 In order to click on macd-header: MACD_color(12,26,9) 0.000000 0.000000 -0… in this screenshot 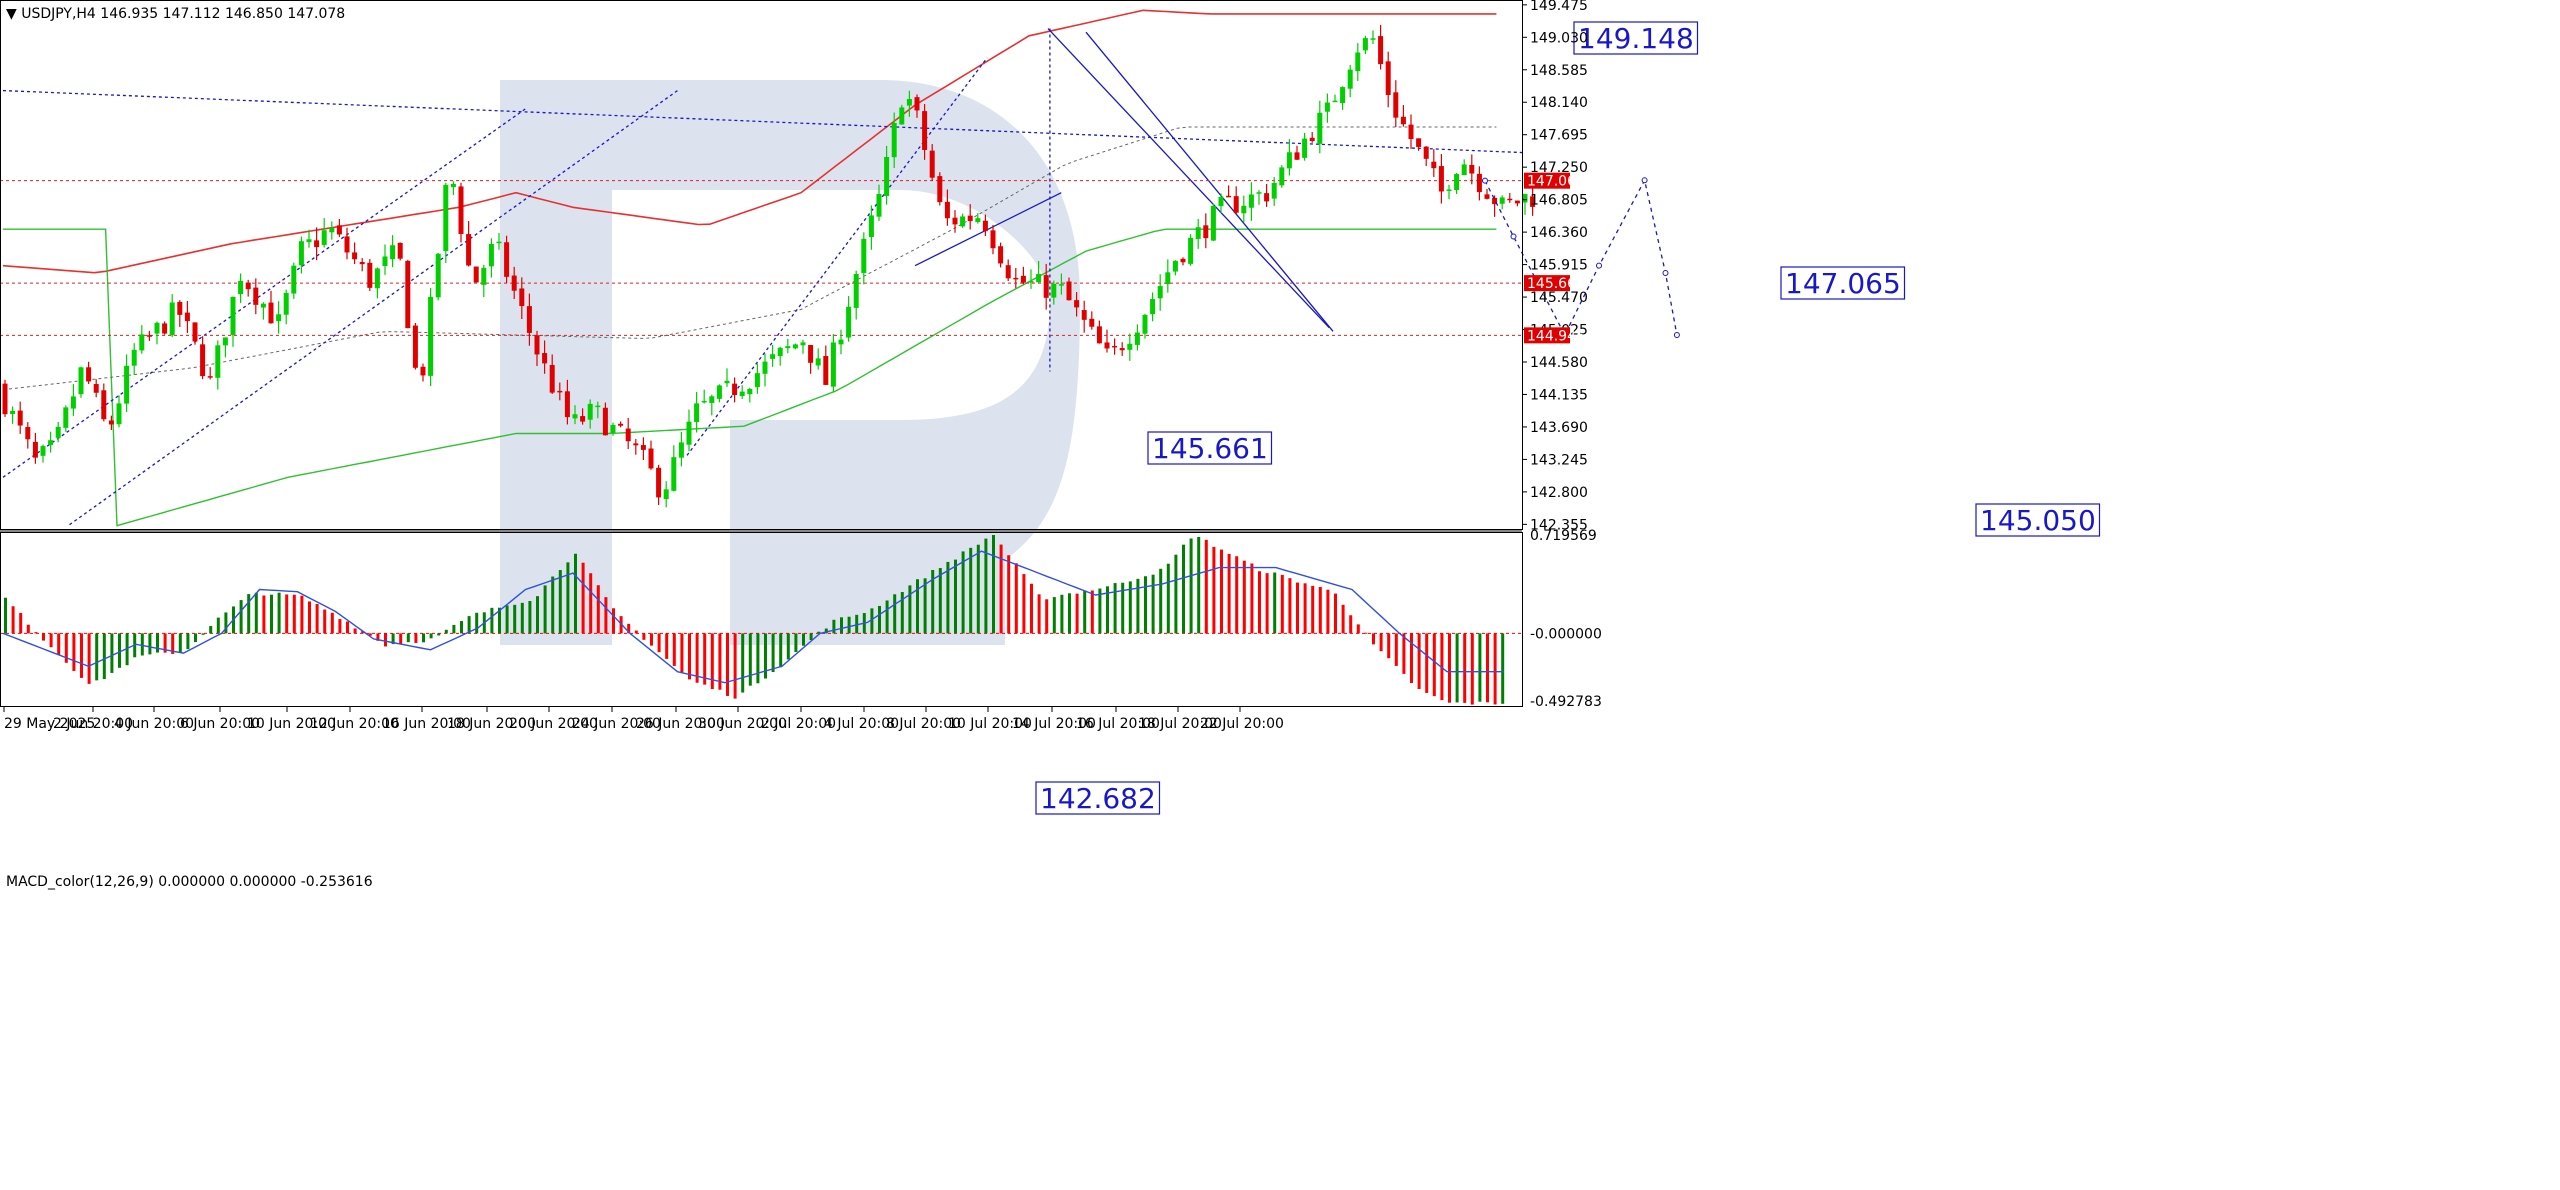, I will do `click(189, 882)`.